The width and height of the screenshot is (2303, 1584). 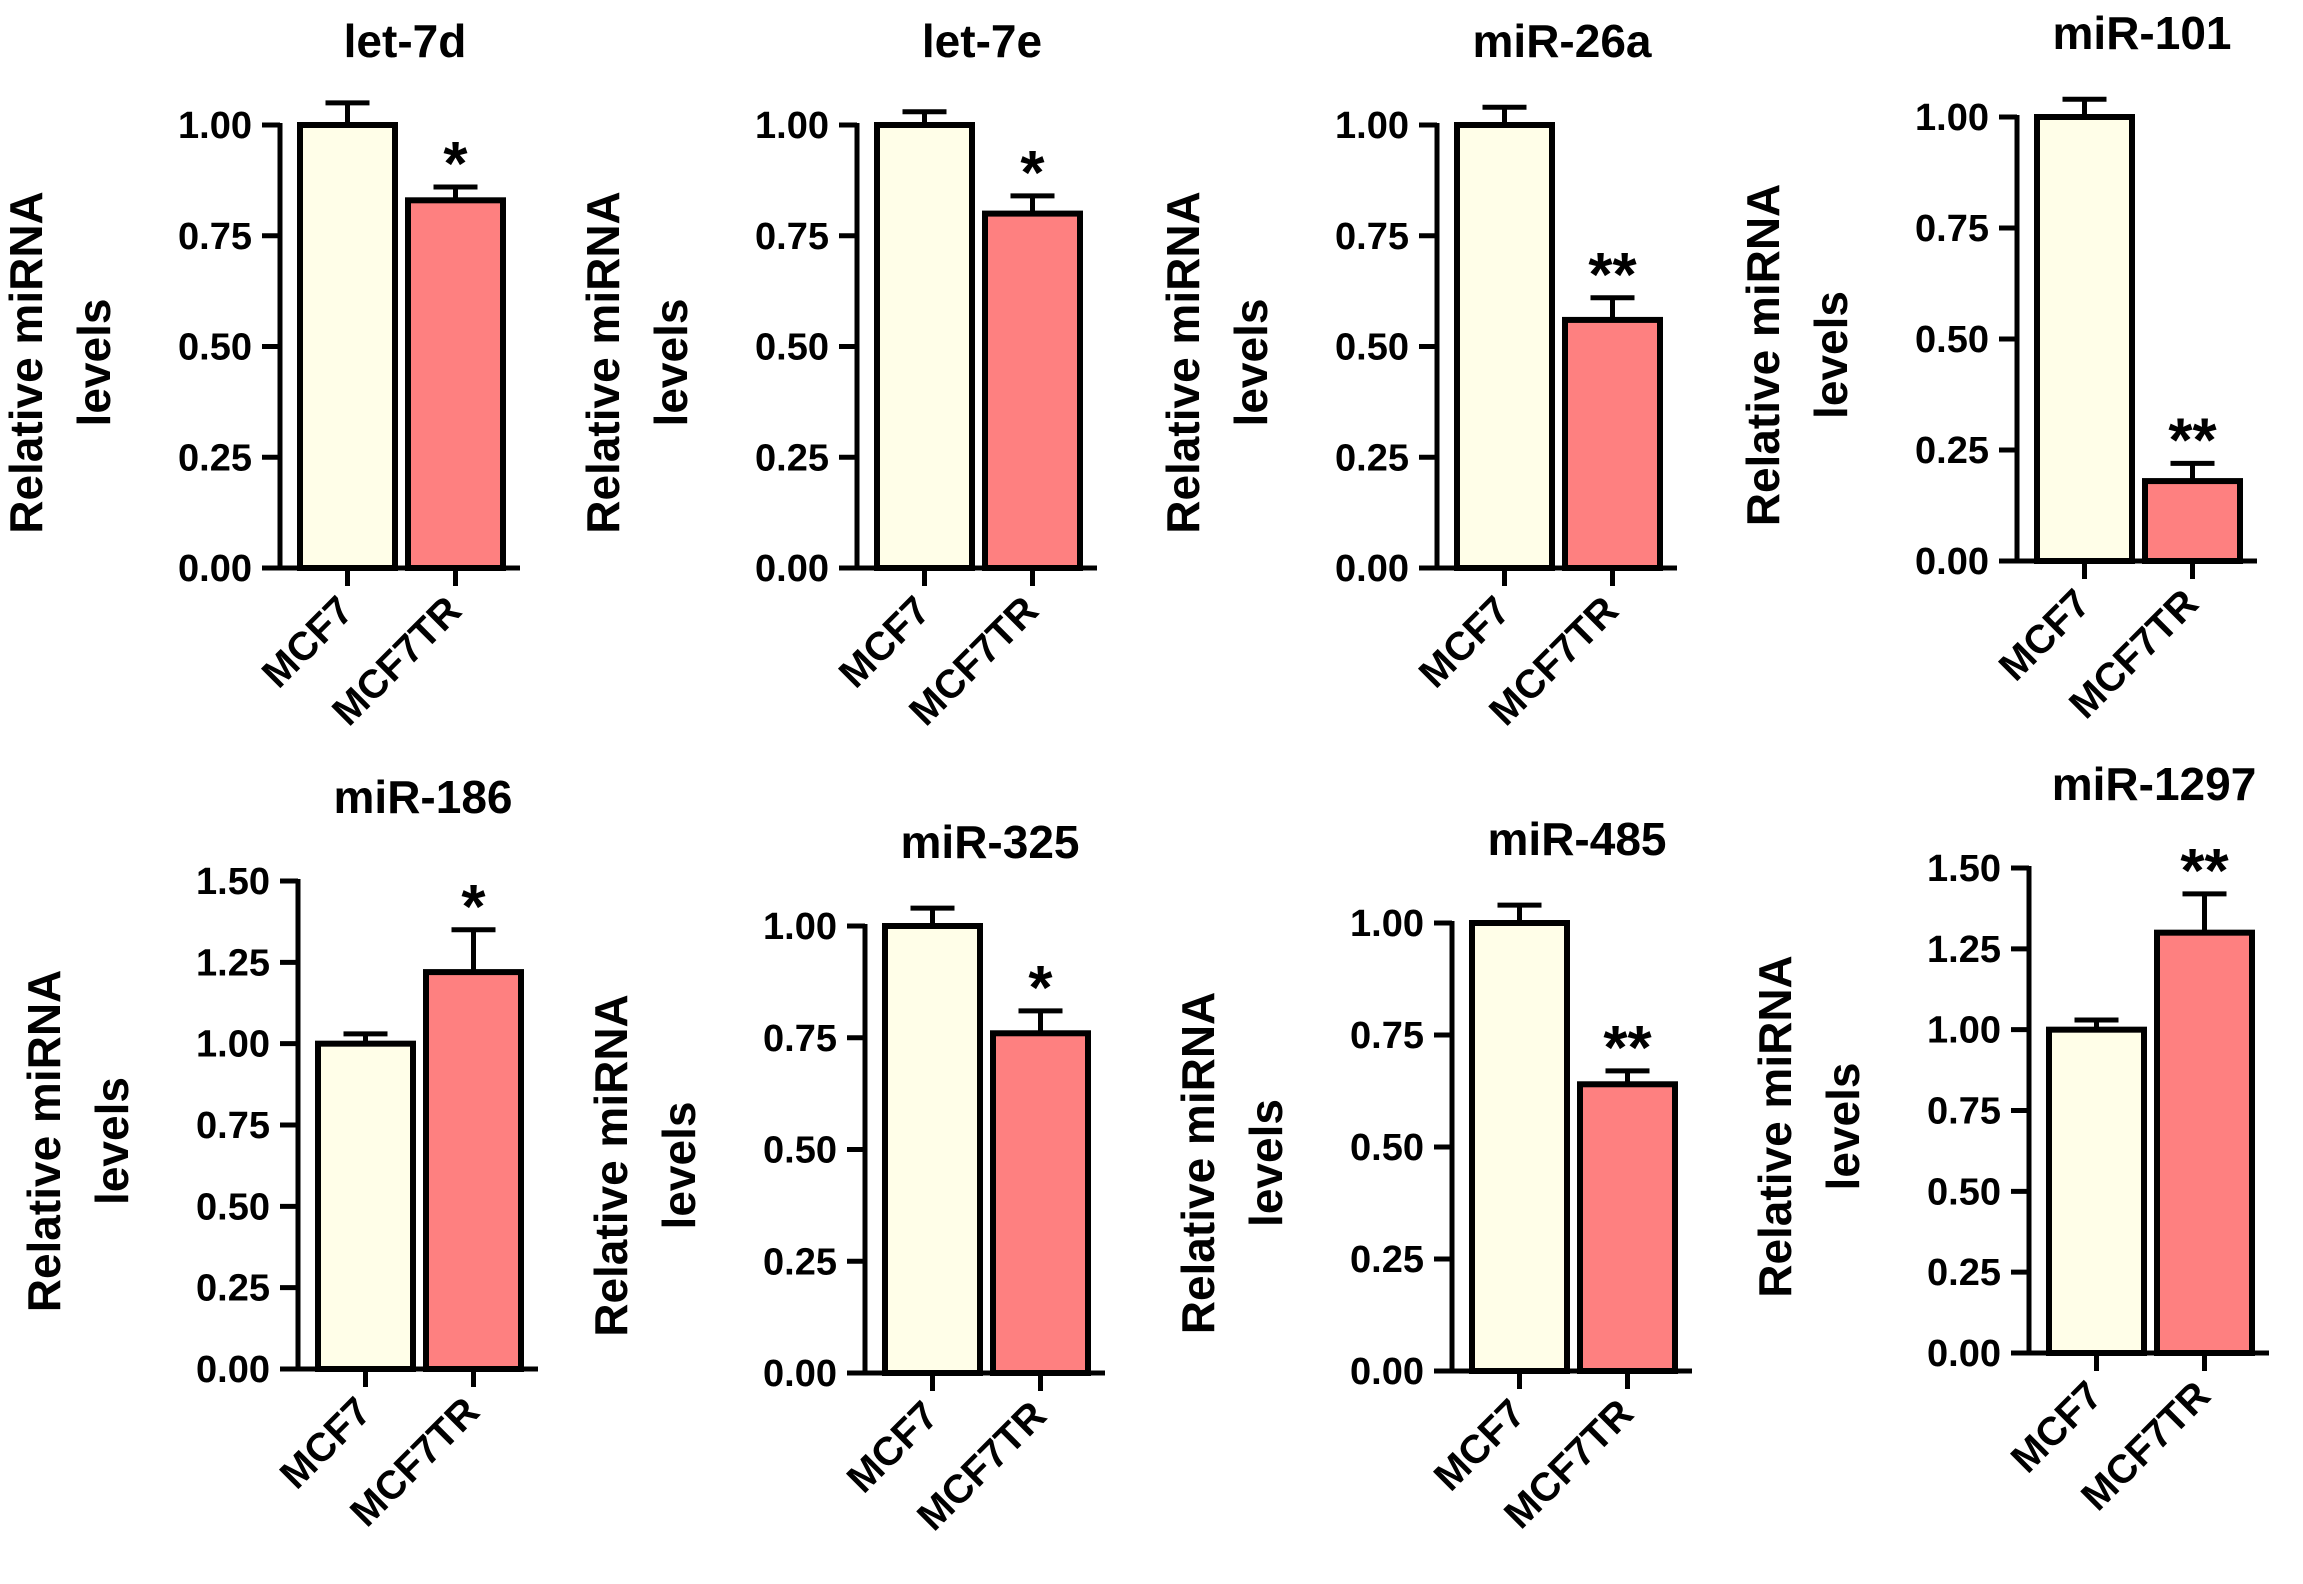 What do you see at coordinates (405, 41) in the screenshot?
I see `chart-title: let-7d` at bounding box center [405, 41].